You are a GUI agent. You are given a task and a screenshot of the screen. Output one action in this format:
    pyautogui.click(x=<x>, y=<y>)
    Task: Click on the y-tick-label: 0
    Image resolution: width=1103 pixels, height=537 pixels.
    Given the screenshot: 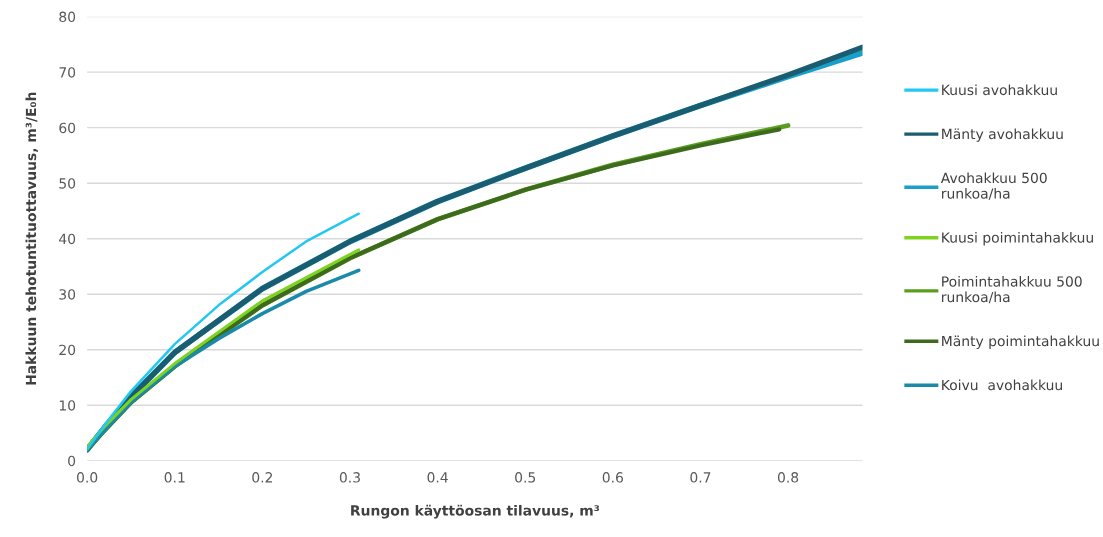 What is the action you would take?
    pyautogui.click(x=72, y=461)
    